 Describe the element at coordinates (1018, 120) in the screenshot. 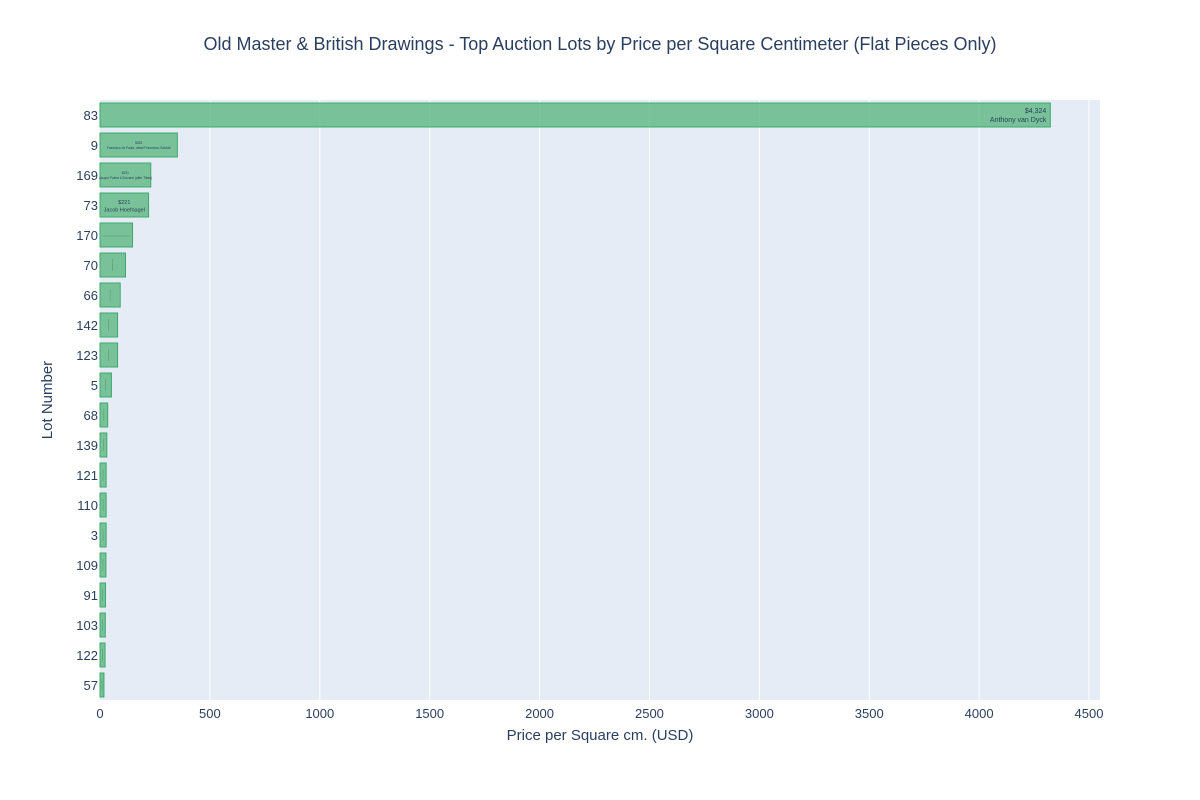

I see `bar-artist-label: Anthony van Dyck` at that location.